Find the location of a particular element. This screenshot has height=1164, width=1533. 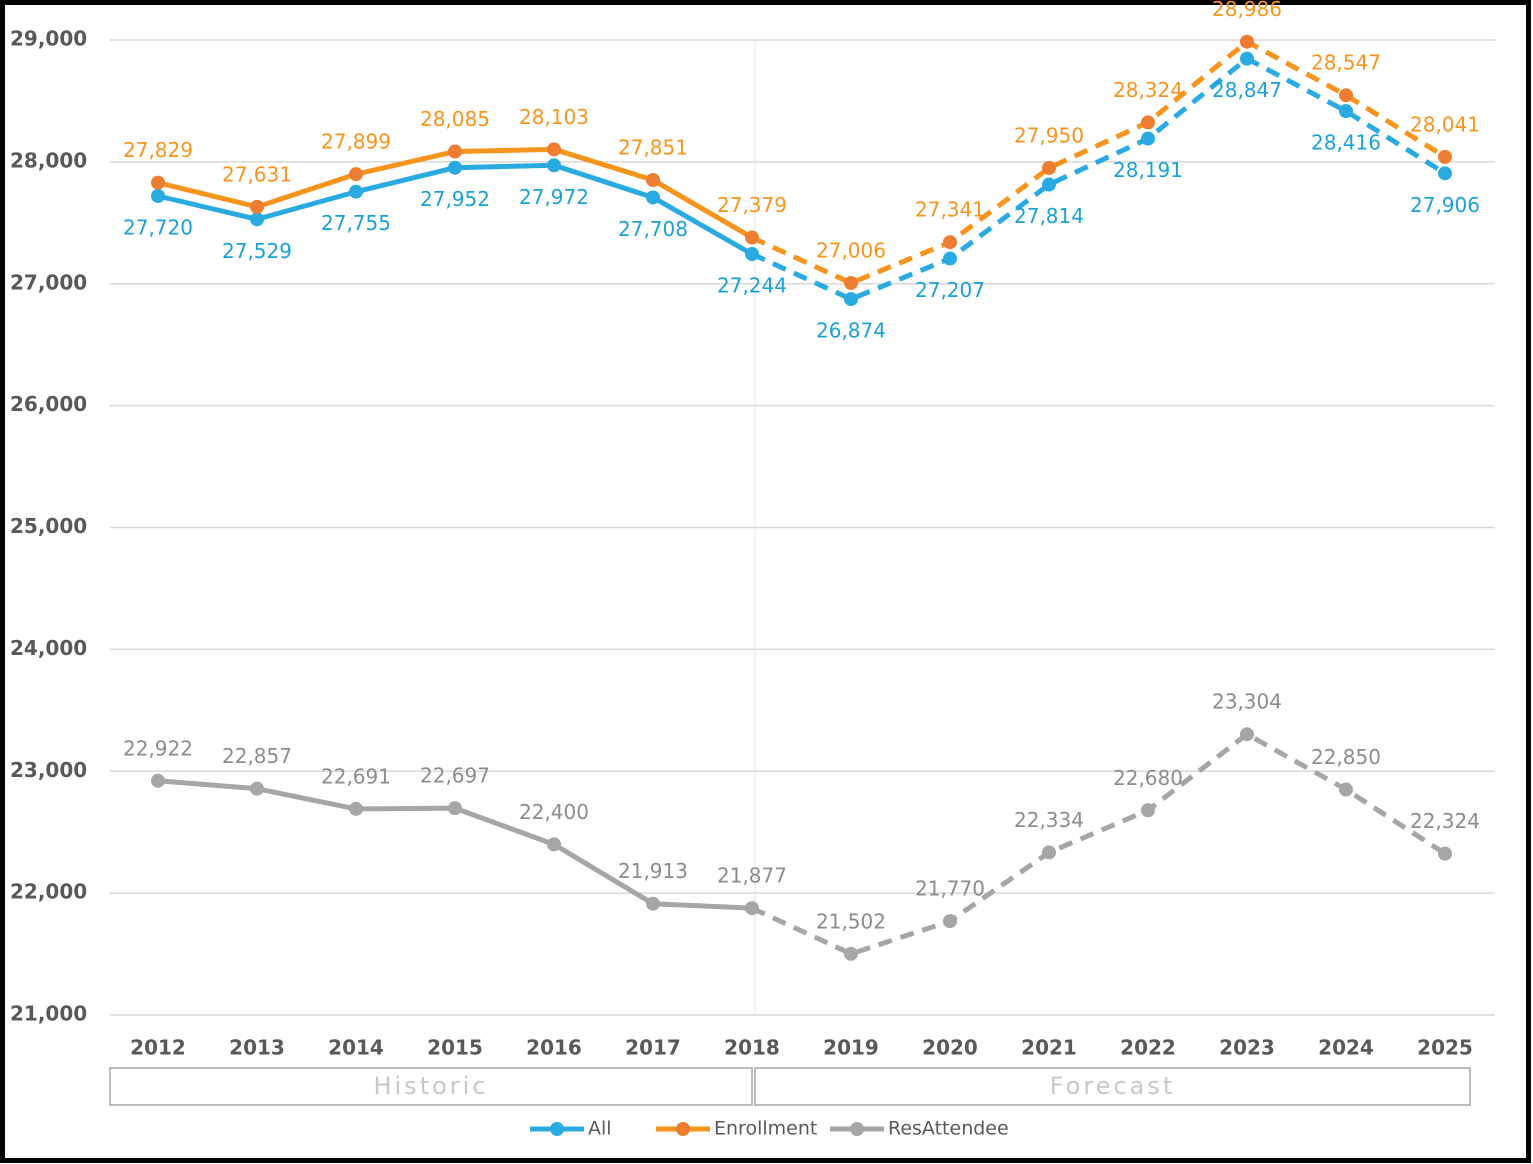

period-box is located at coordinates (431, 1086).